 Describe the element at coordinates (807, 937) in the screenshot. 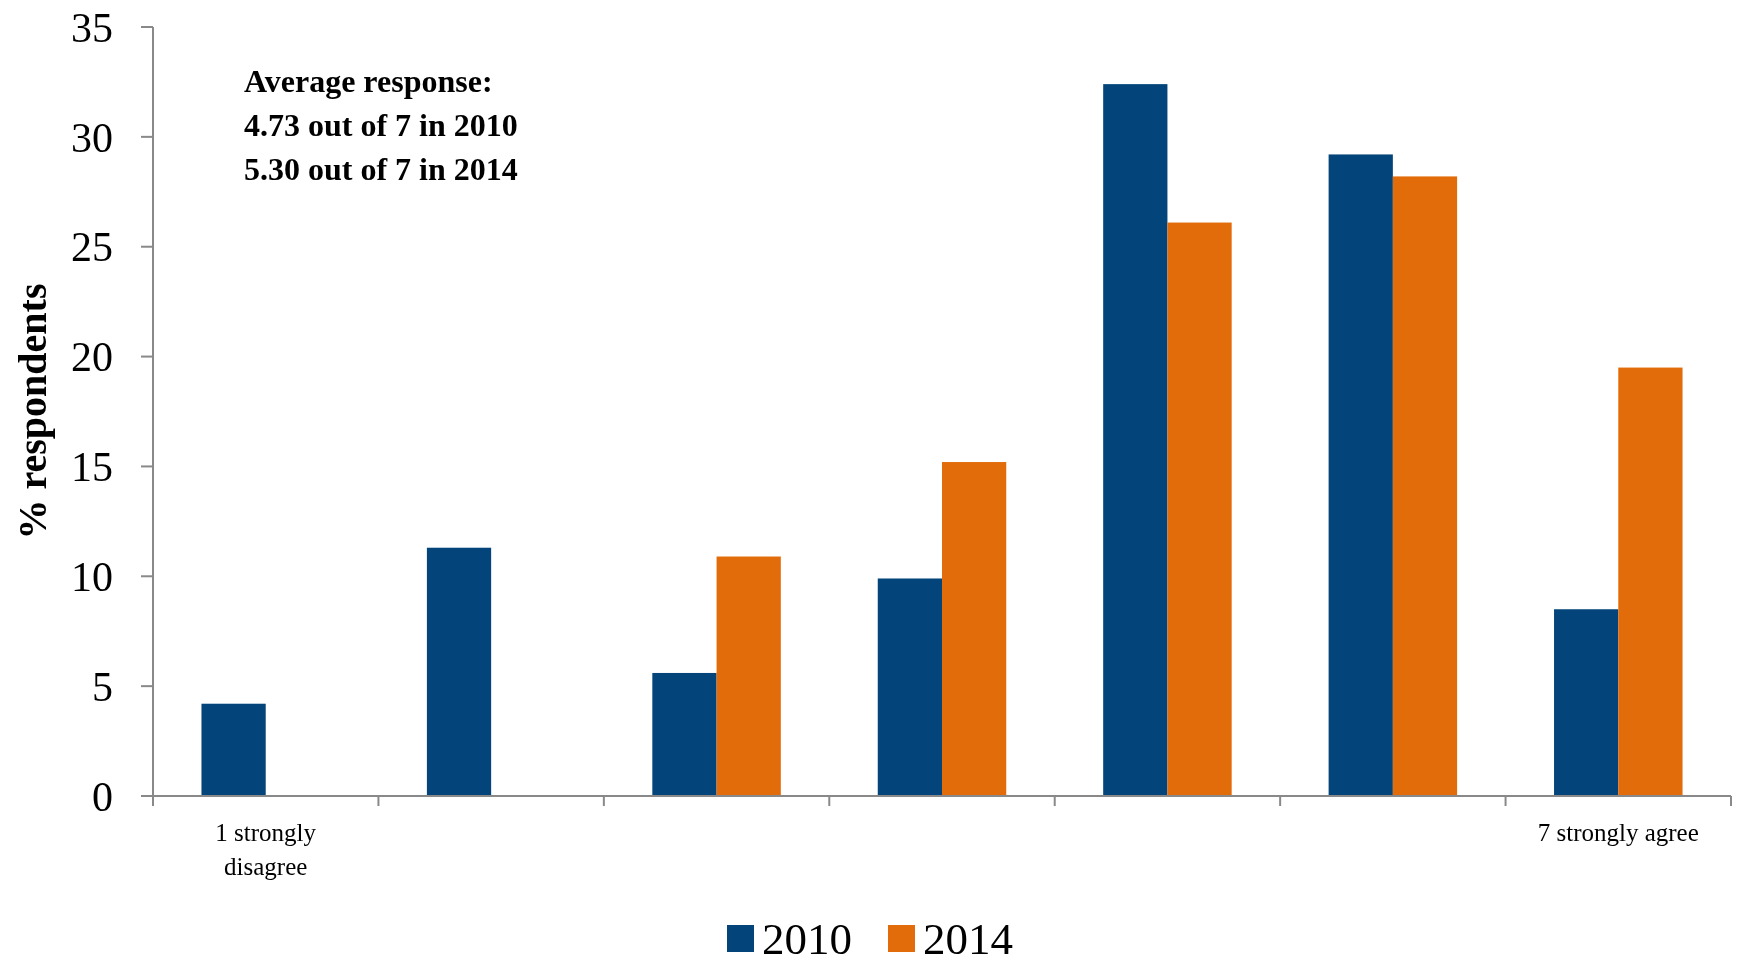

I see `legend-label: 2010` at that location.